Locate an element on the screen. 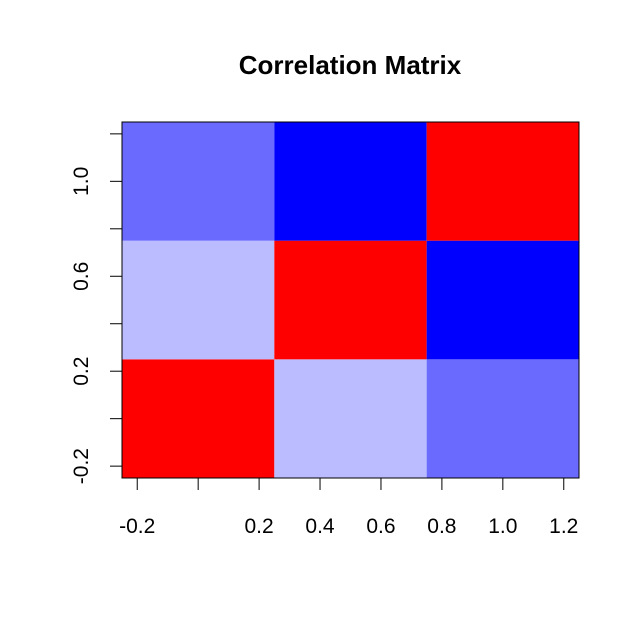 This screenshot has height=632, width=643. y-axis: -0.2 0.2 0.6 1.0 is located at coordinates (96, 308).